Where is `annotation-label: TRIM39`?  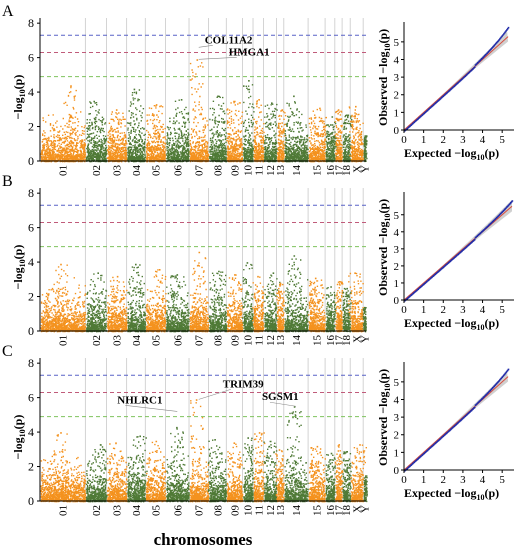 annotation-label: TRIM39 is located at coordinates (243, 384).